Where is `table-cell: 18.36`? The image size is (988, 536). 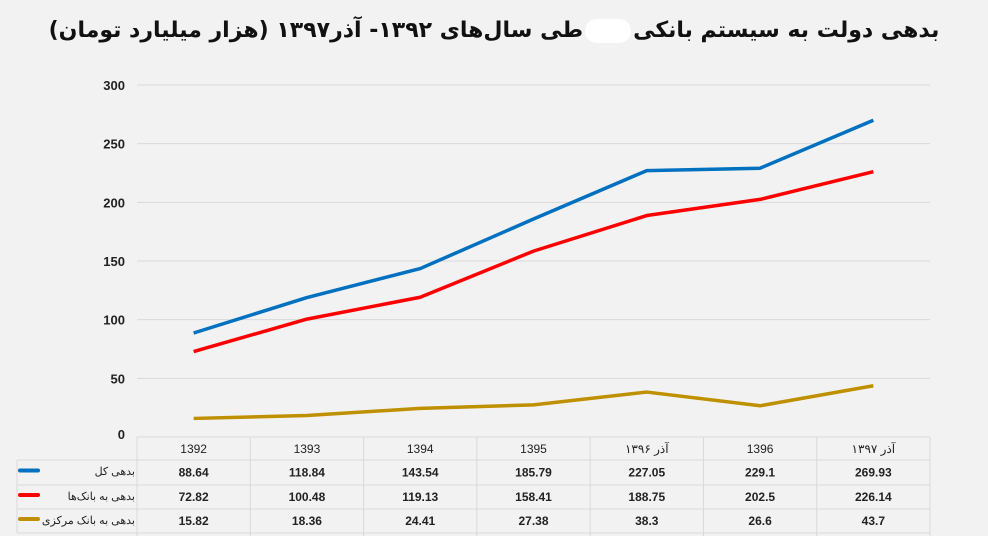
table-cell: 18.36 is located at coordinates (307, 521).